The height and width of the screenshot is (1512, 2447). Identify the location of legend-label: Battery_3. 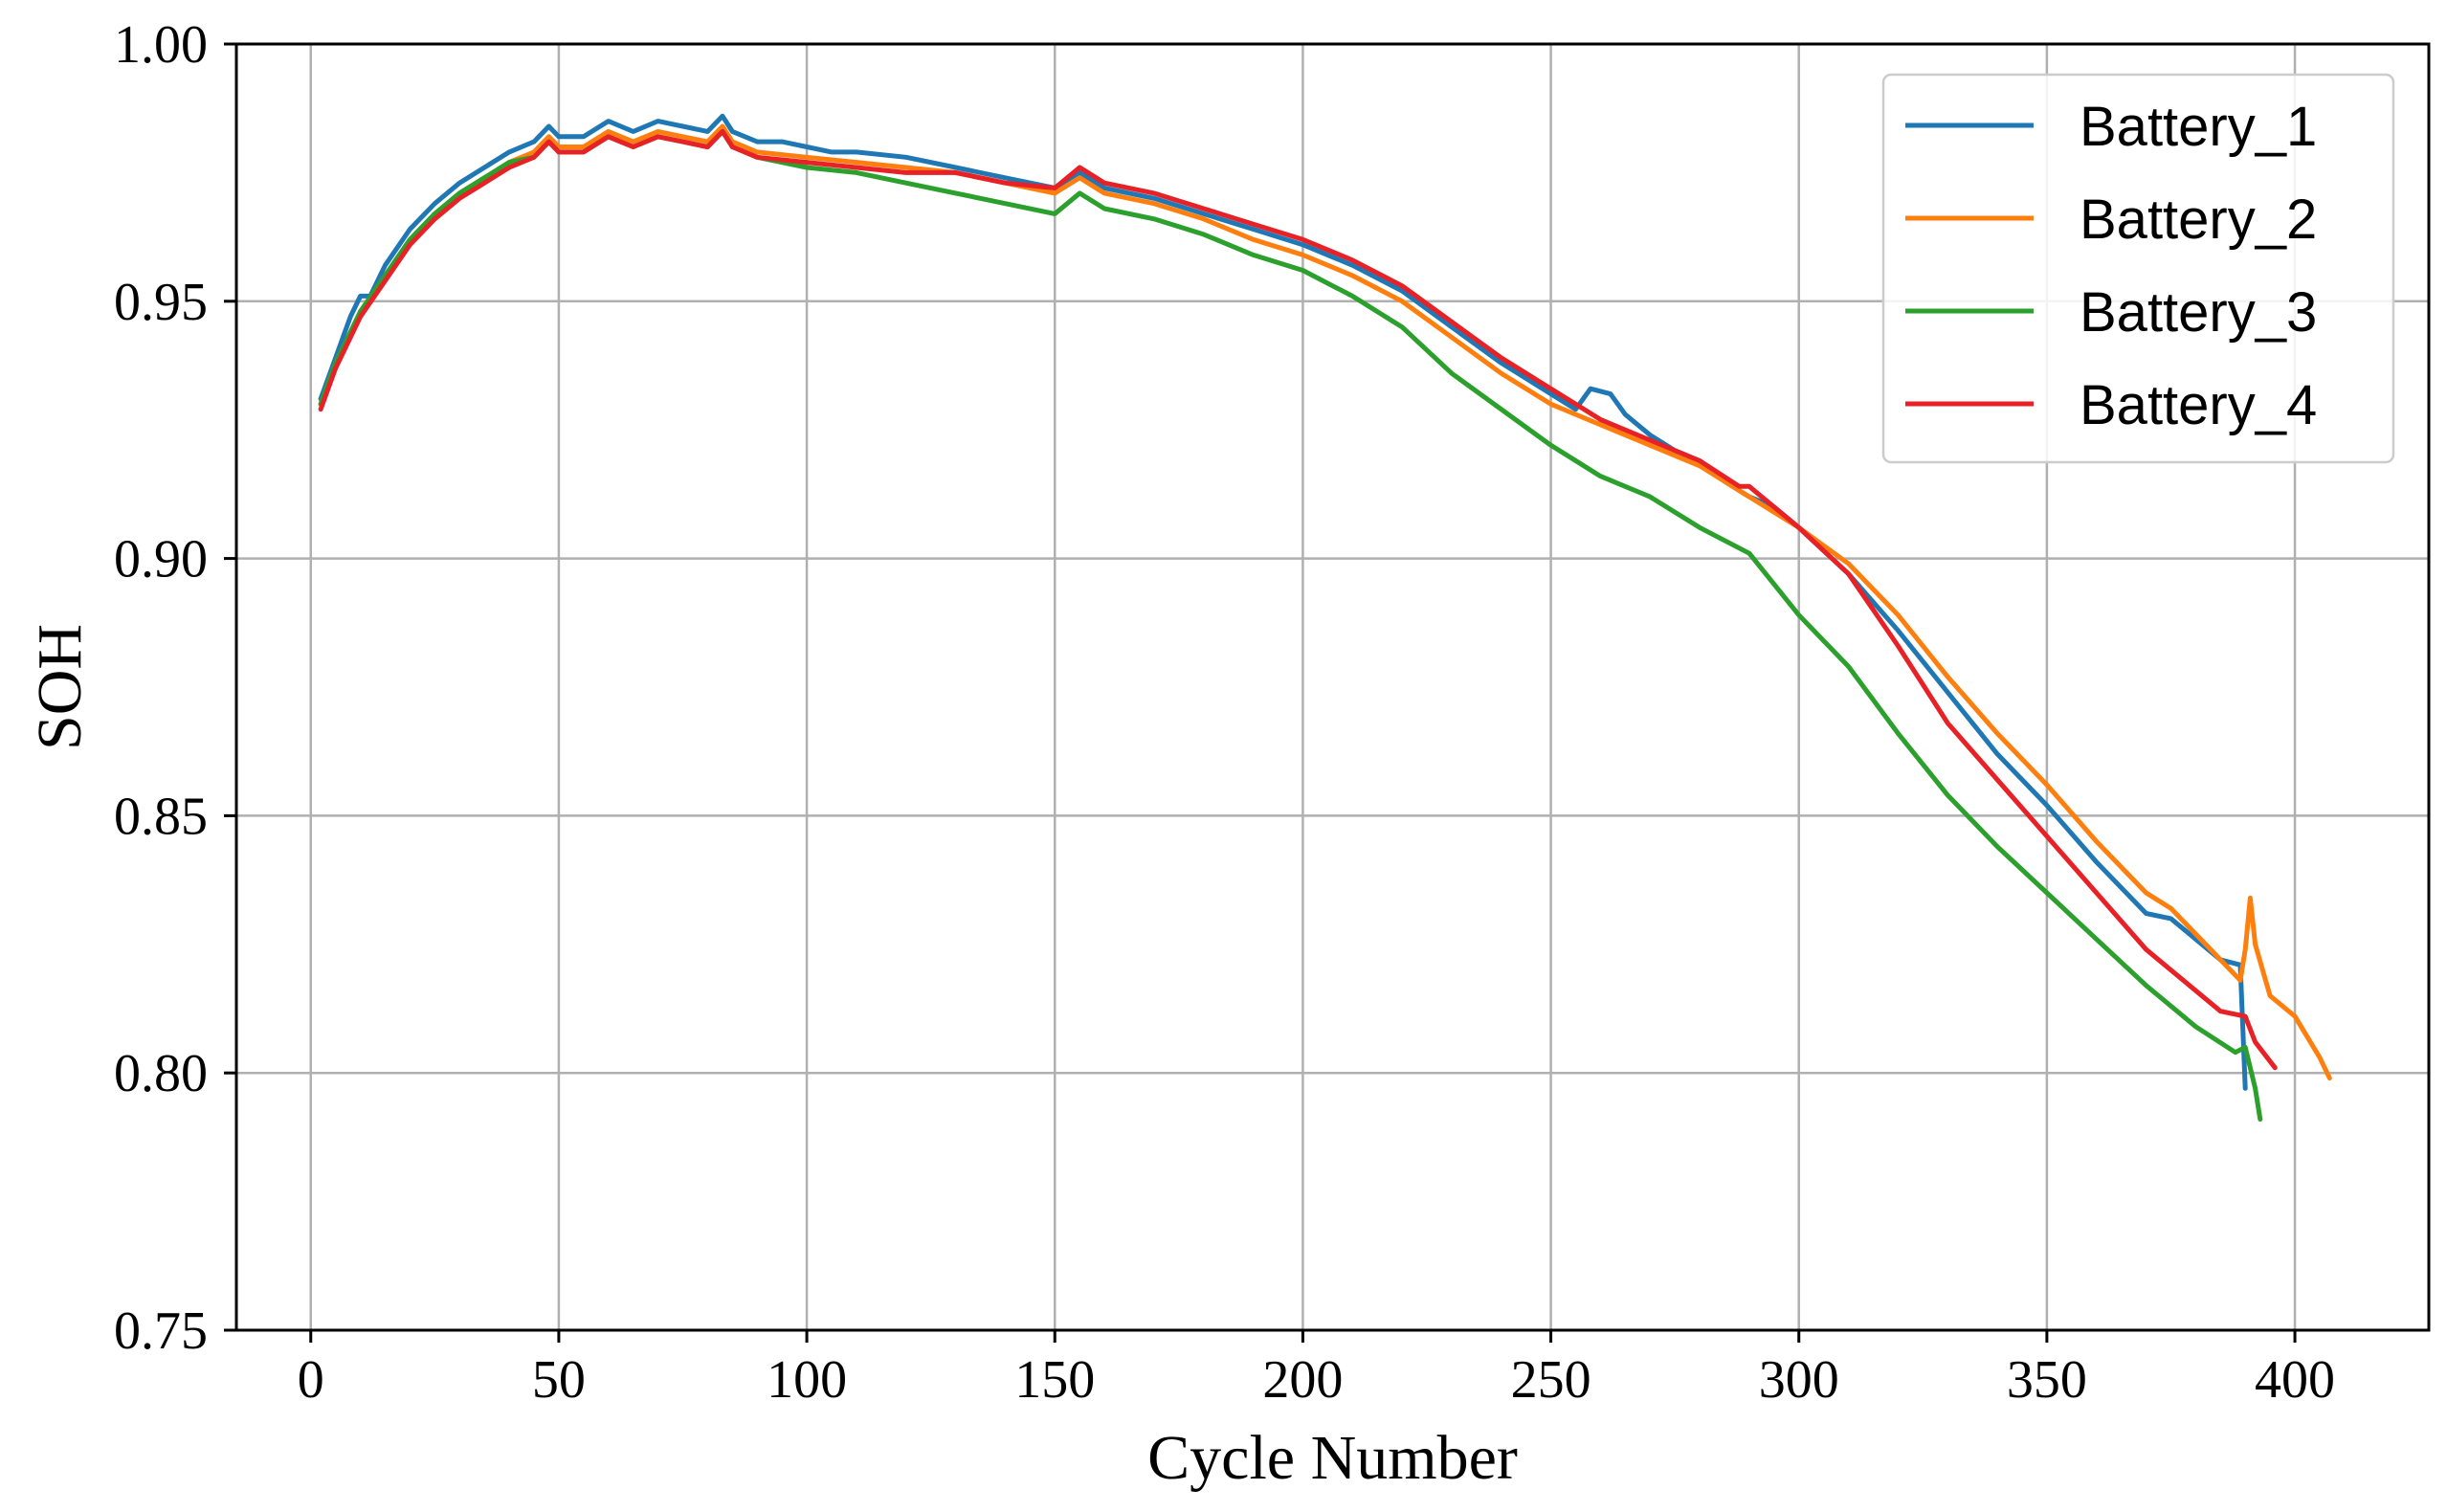
(2198, 312).